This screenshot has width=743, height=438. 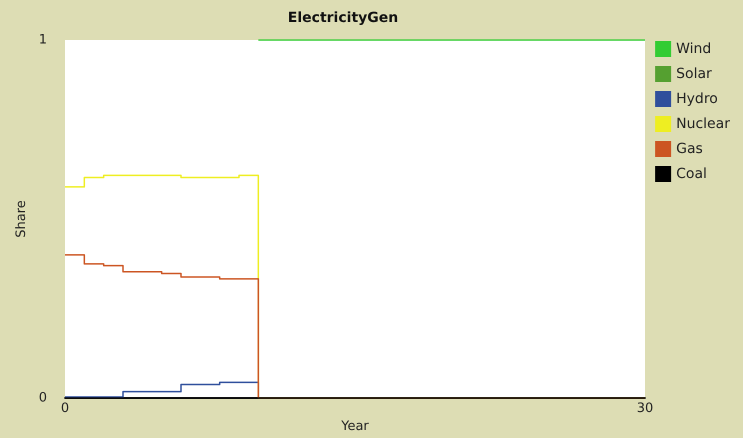 What do you see at coordinates (694, 74) in the screenshot?
I see `legend-label: Solar` at bounding box center [694, 74].